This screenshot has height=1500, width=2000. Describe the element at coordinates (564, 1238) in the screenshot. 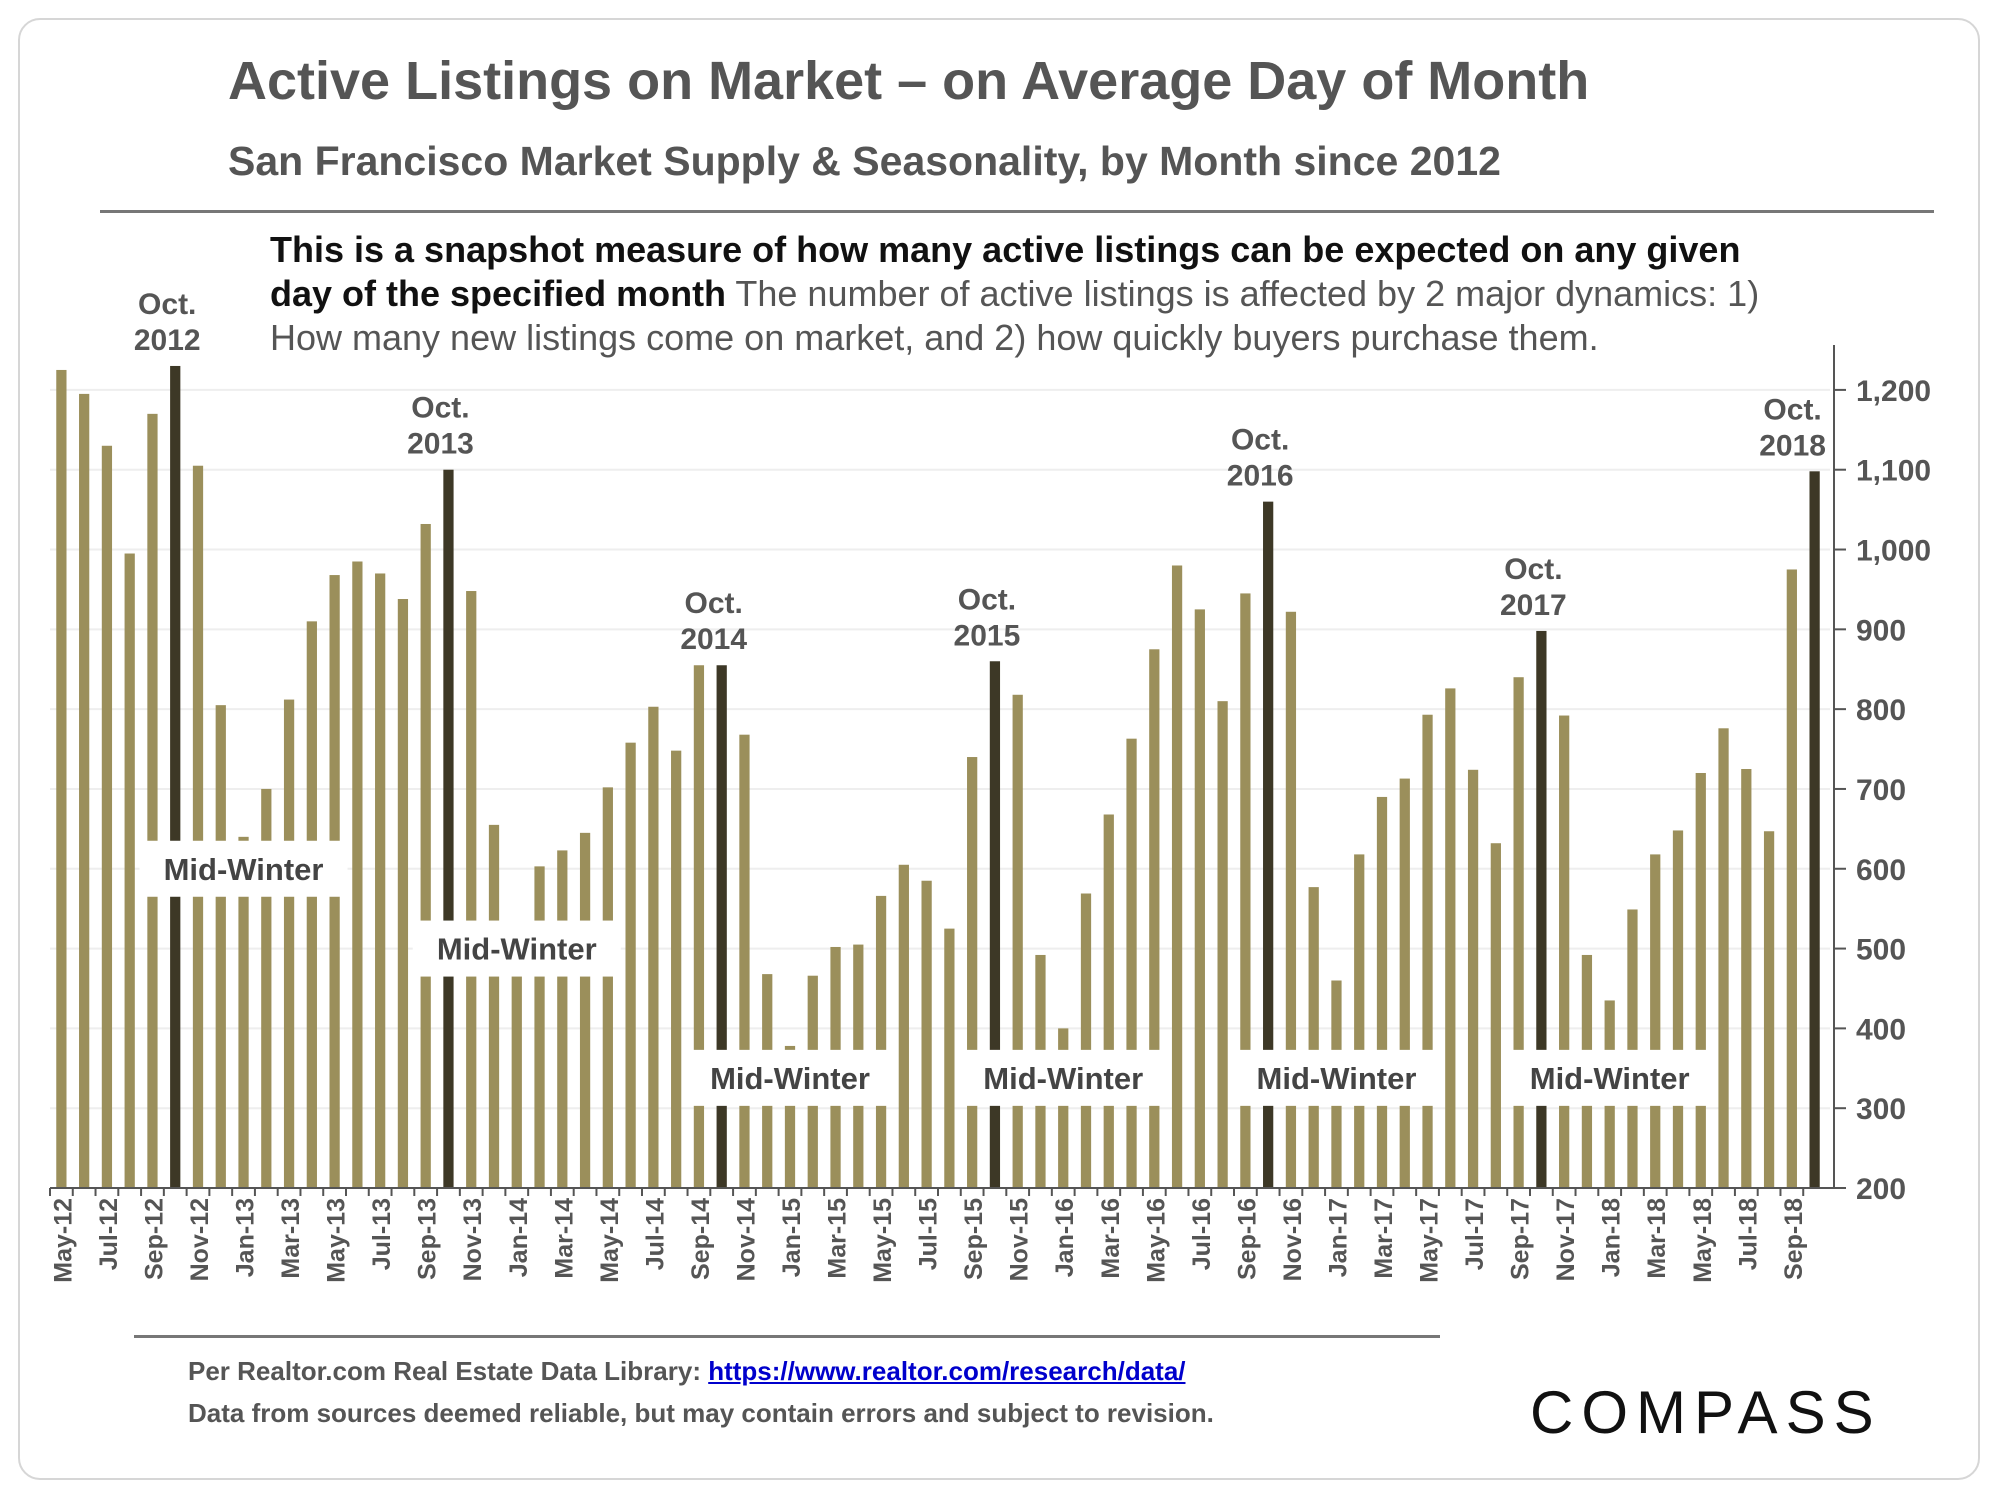

I see `x-tick-label: Mar-14` at that location.